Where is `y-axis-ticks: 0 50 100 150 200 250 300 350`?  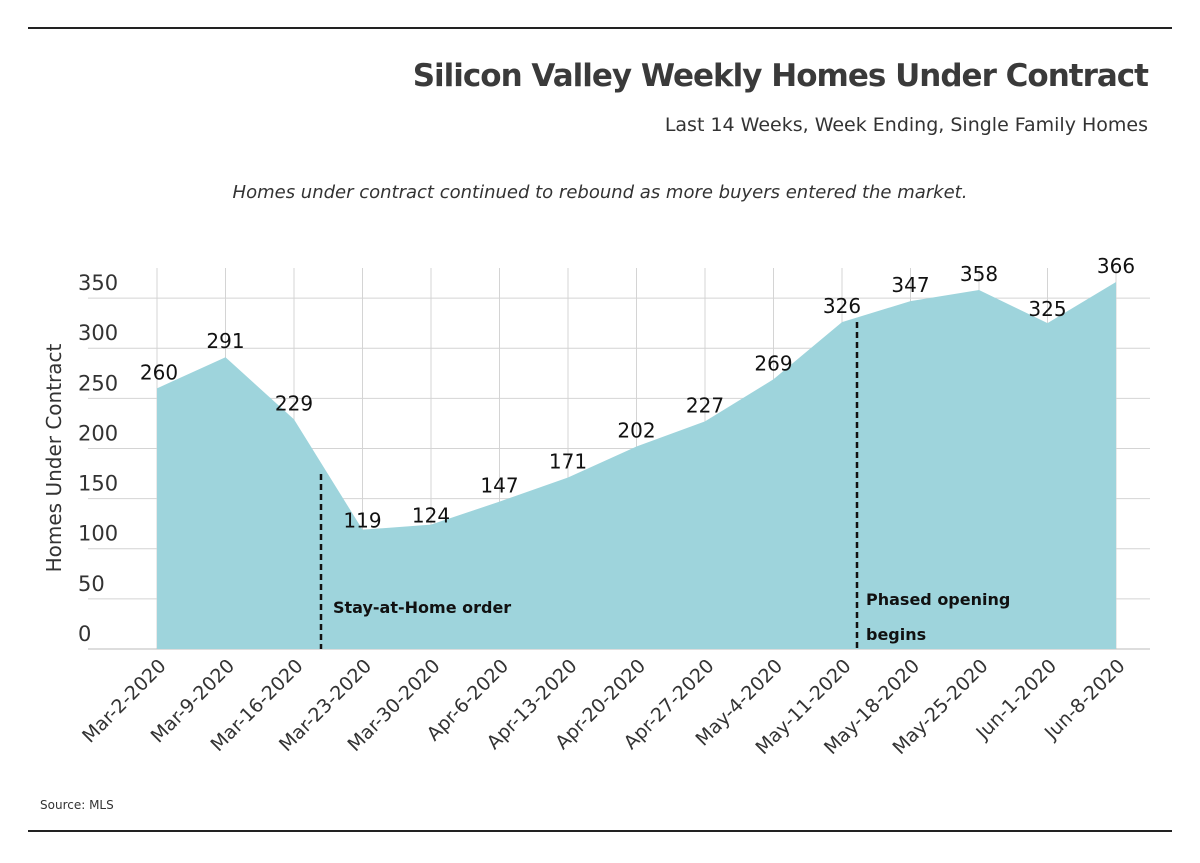
y-axis-ticks: 0 50 100 150 200 250 300 350 is located at coordinates (98, 458).